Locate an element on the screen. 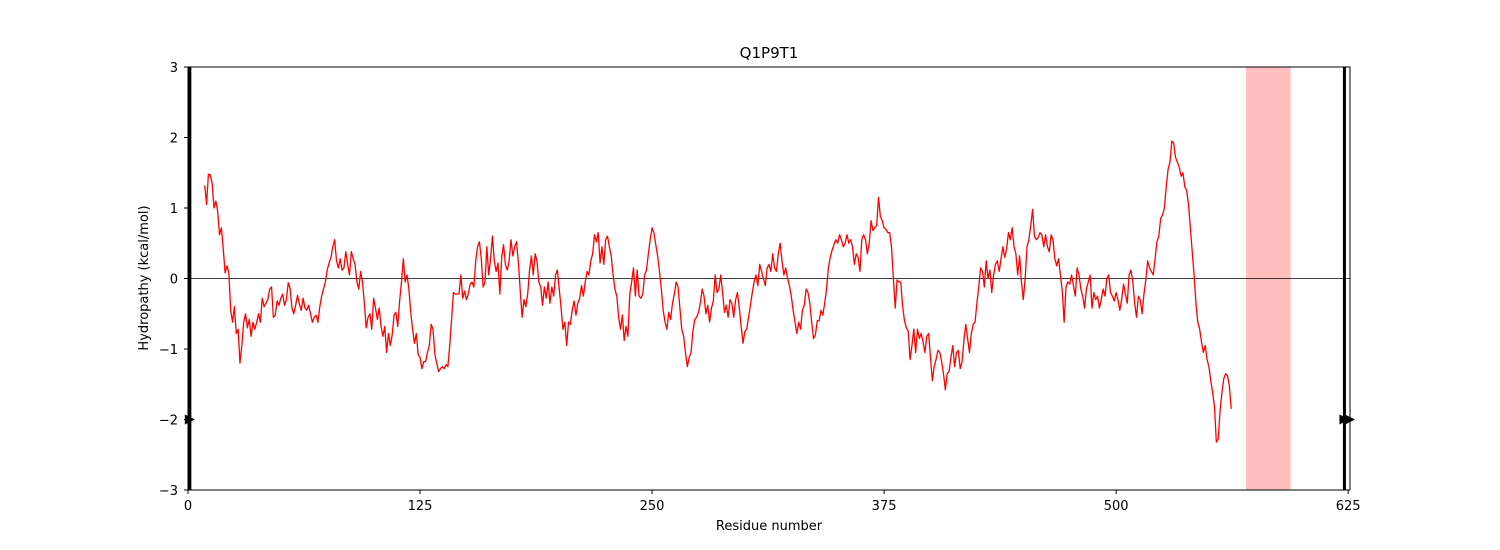 This screenshot has height=550, width=1500. y-tick-label: 0 is located at coordinates (174, 280).